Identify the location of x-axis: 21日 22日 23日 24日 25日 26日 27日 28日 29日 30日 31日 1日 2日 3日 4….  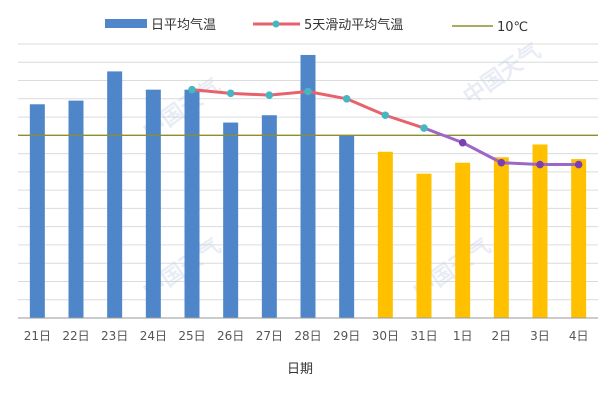
(308, 330).